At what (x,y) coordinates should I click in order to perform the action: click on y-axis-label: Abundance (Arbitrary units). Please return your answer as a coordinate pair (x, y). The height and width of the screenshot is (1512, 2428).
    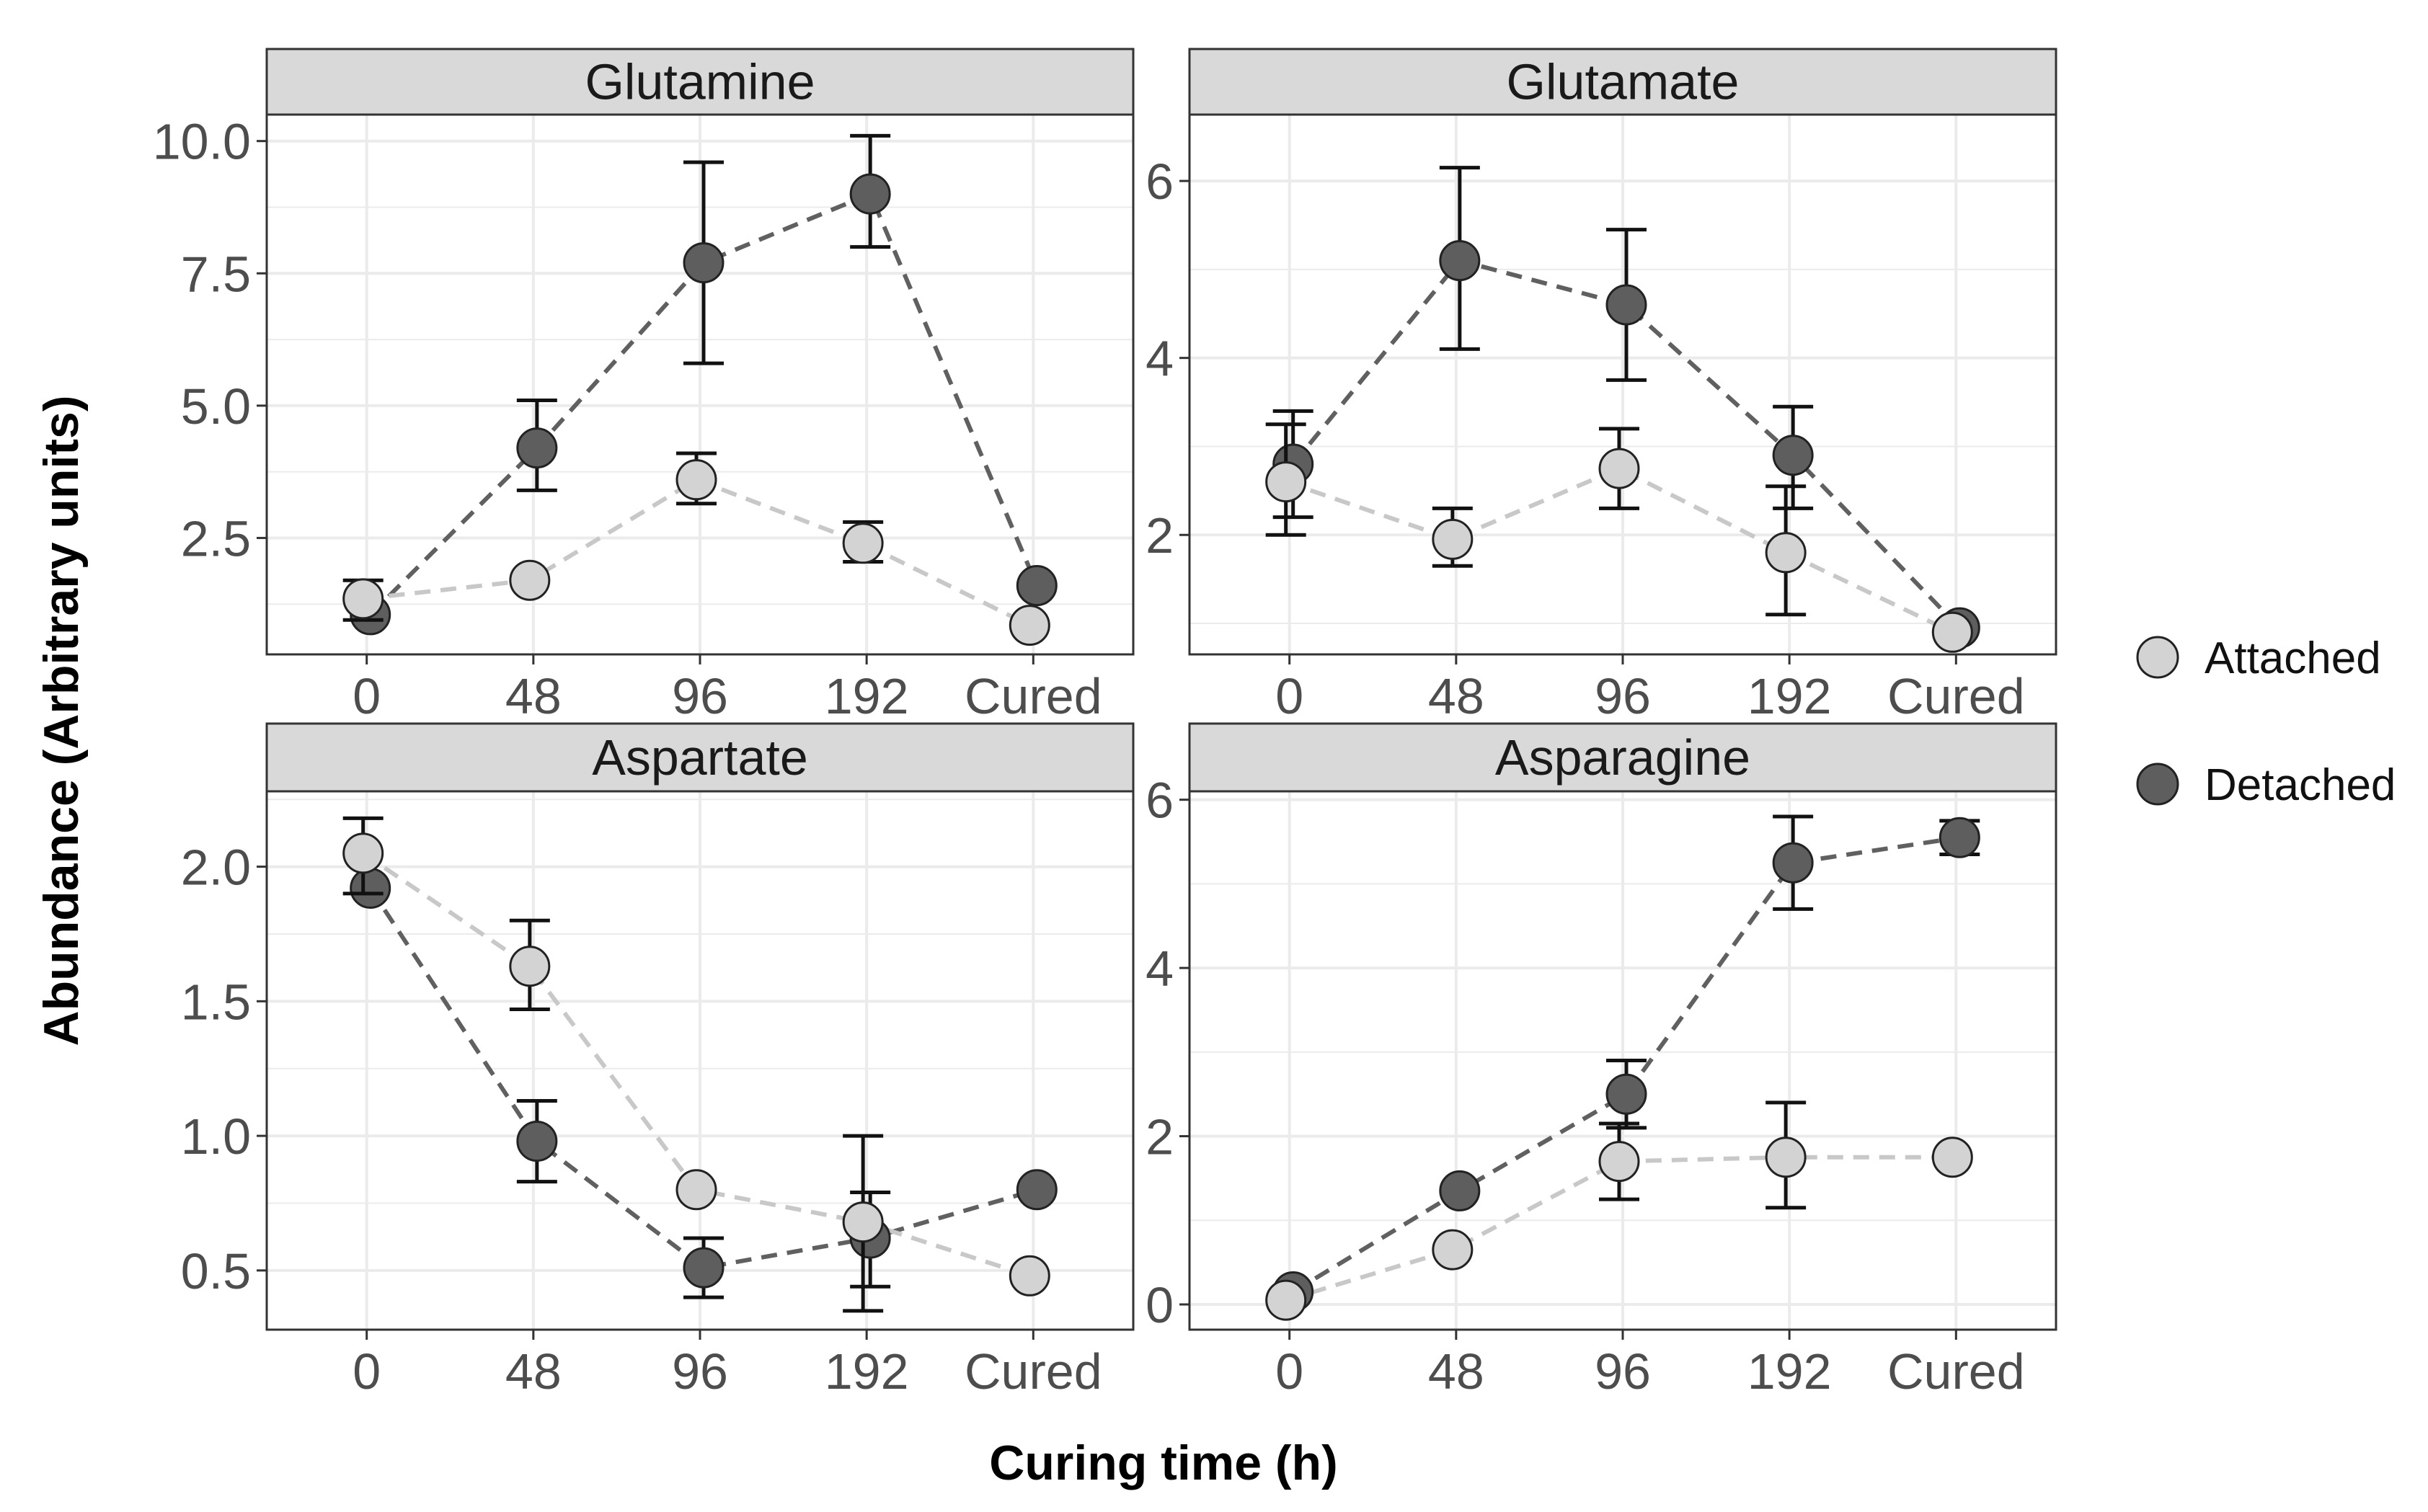
    Looking at the image, I should click on (61, 721).